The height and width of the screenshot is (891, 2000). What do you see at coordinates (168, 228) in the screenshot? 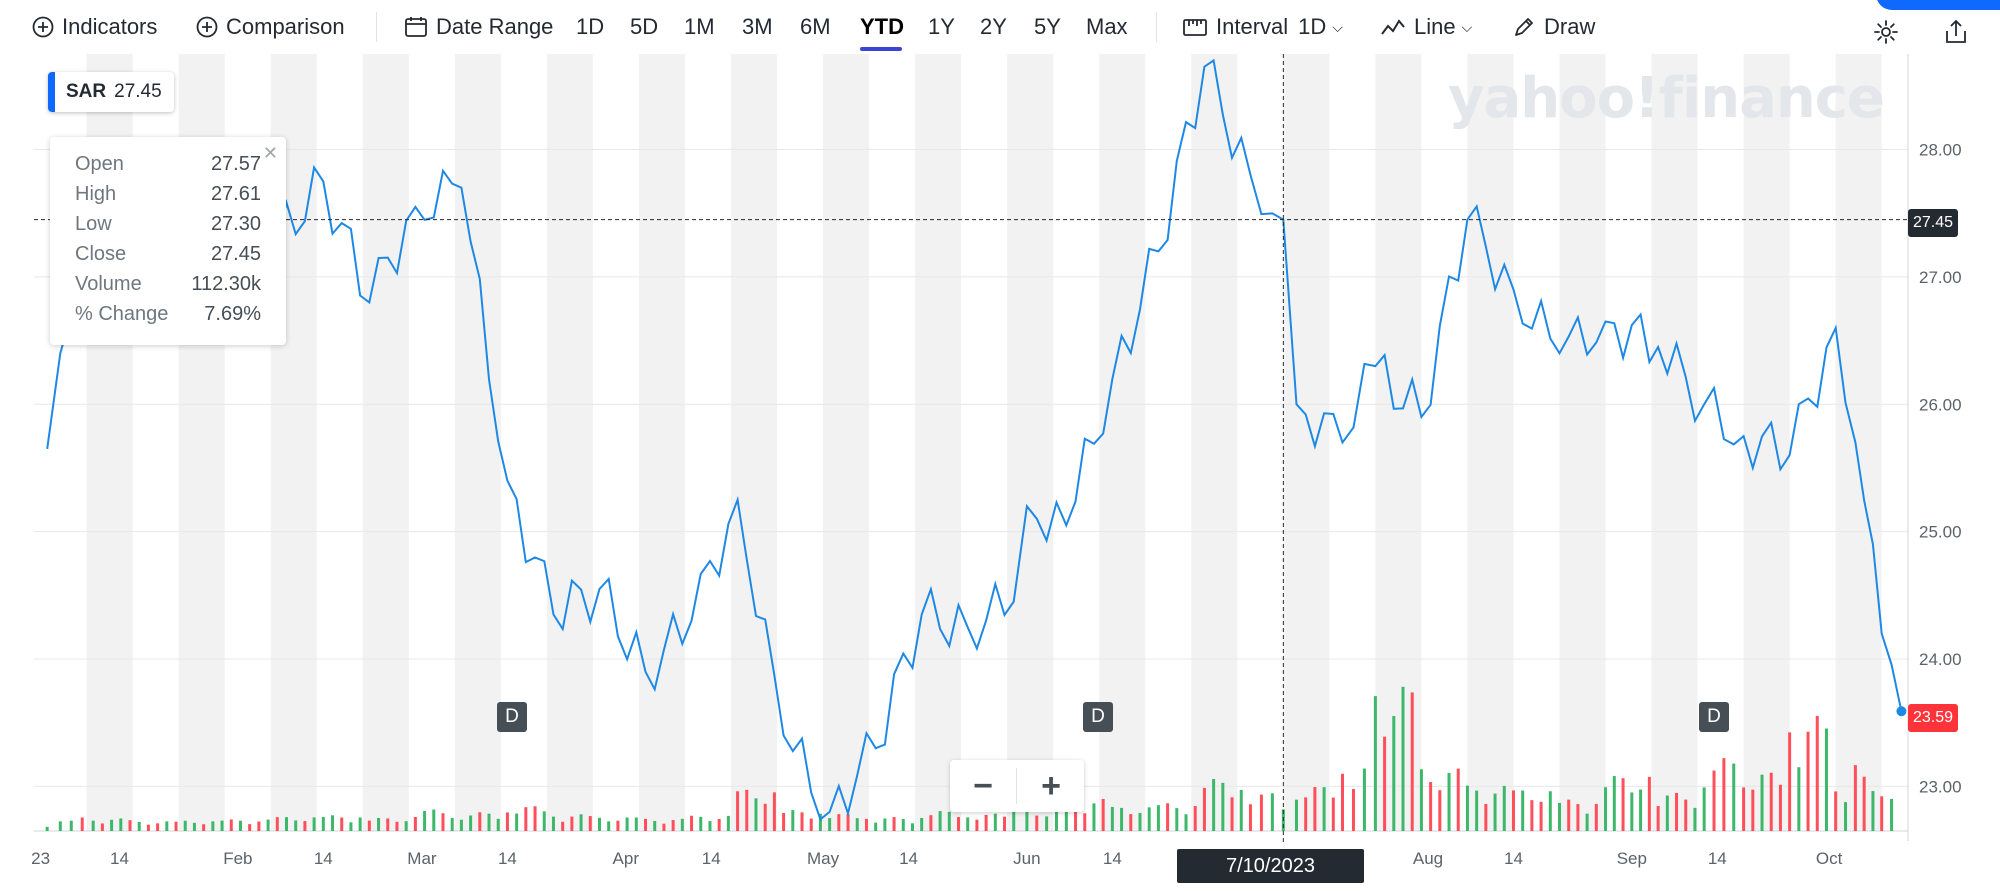
I see `tooltip-row-low: Low 27.30` at bounding box center [168, 228].